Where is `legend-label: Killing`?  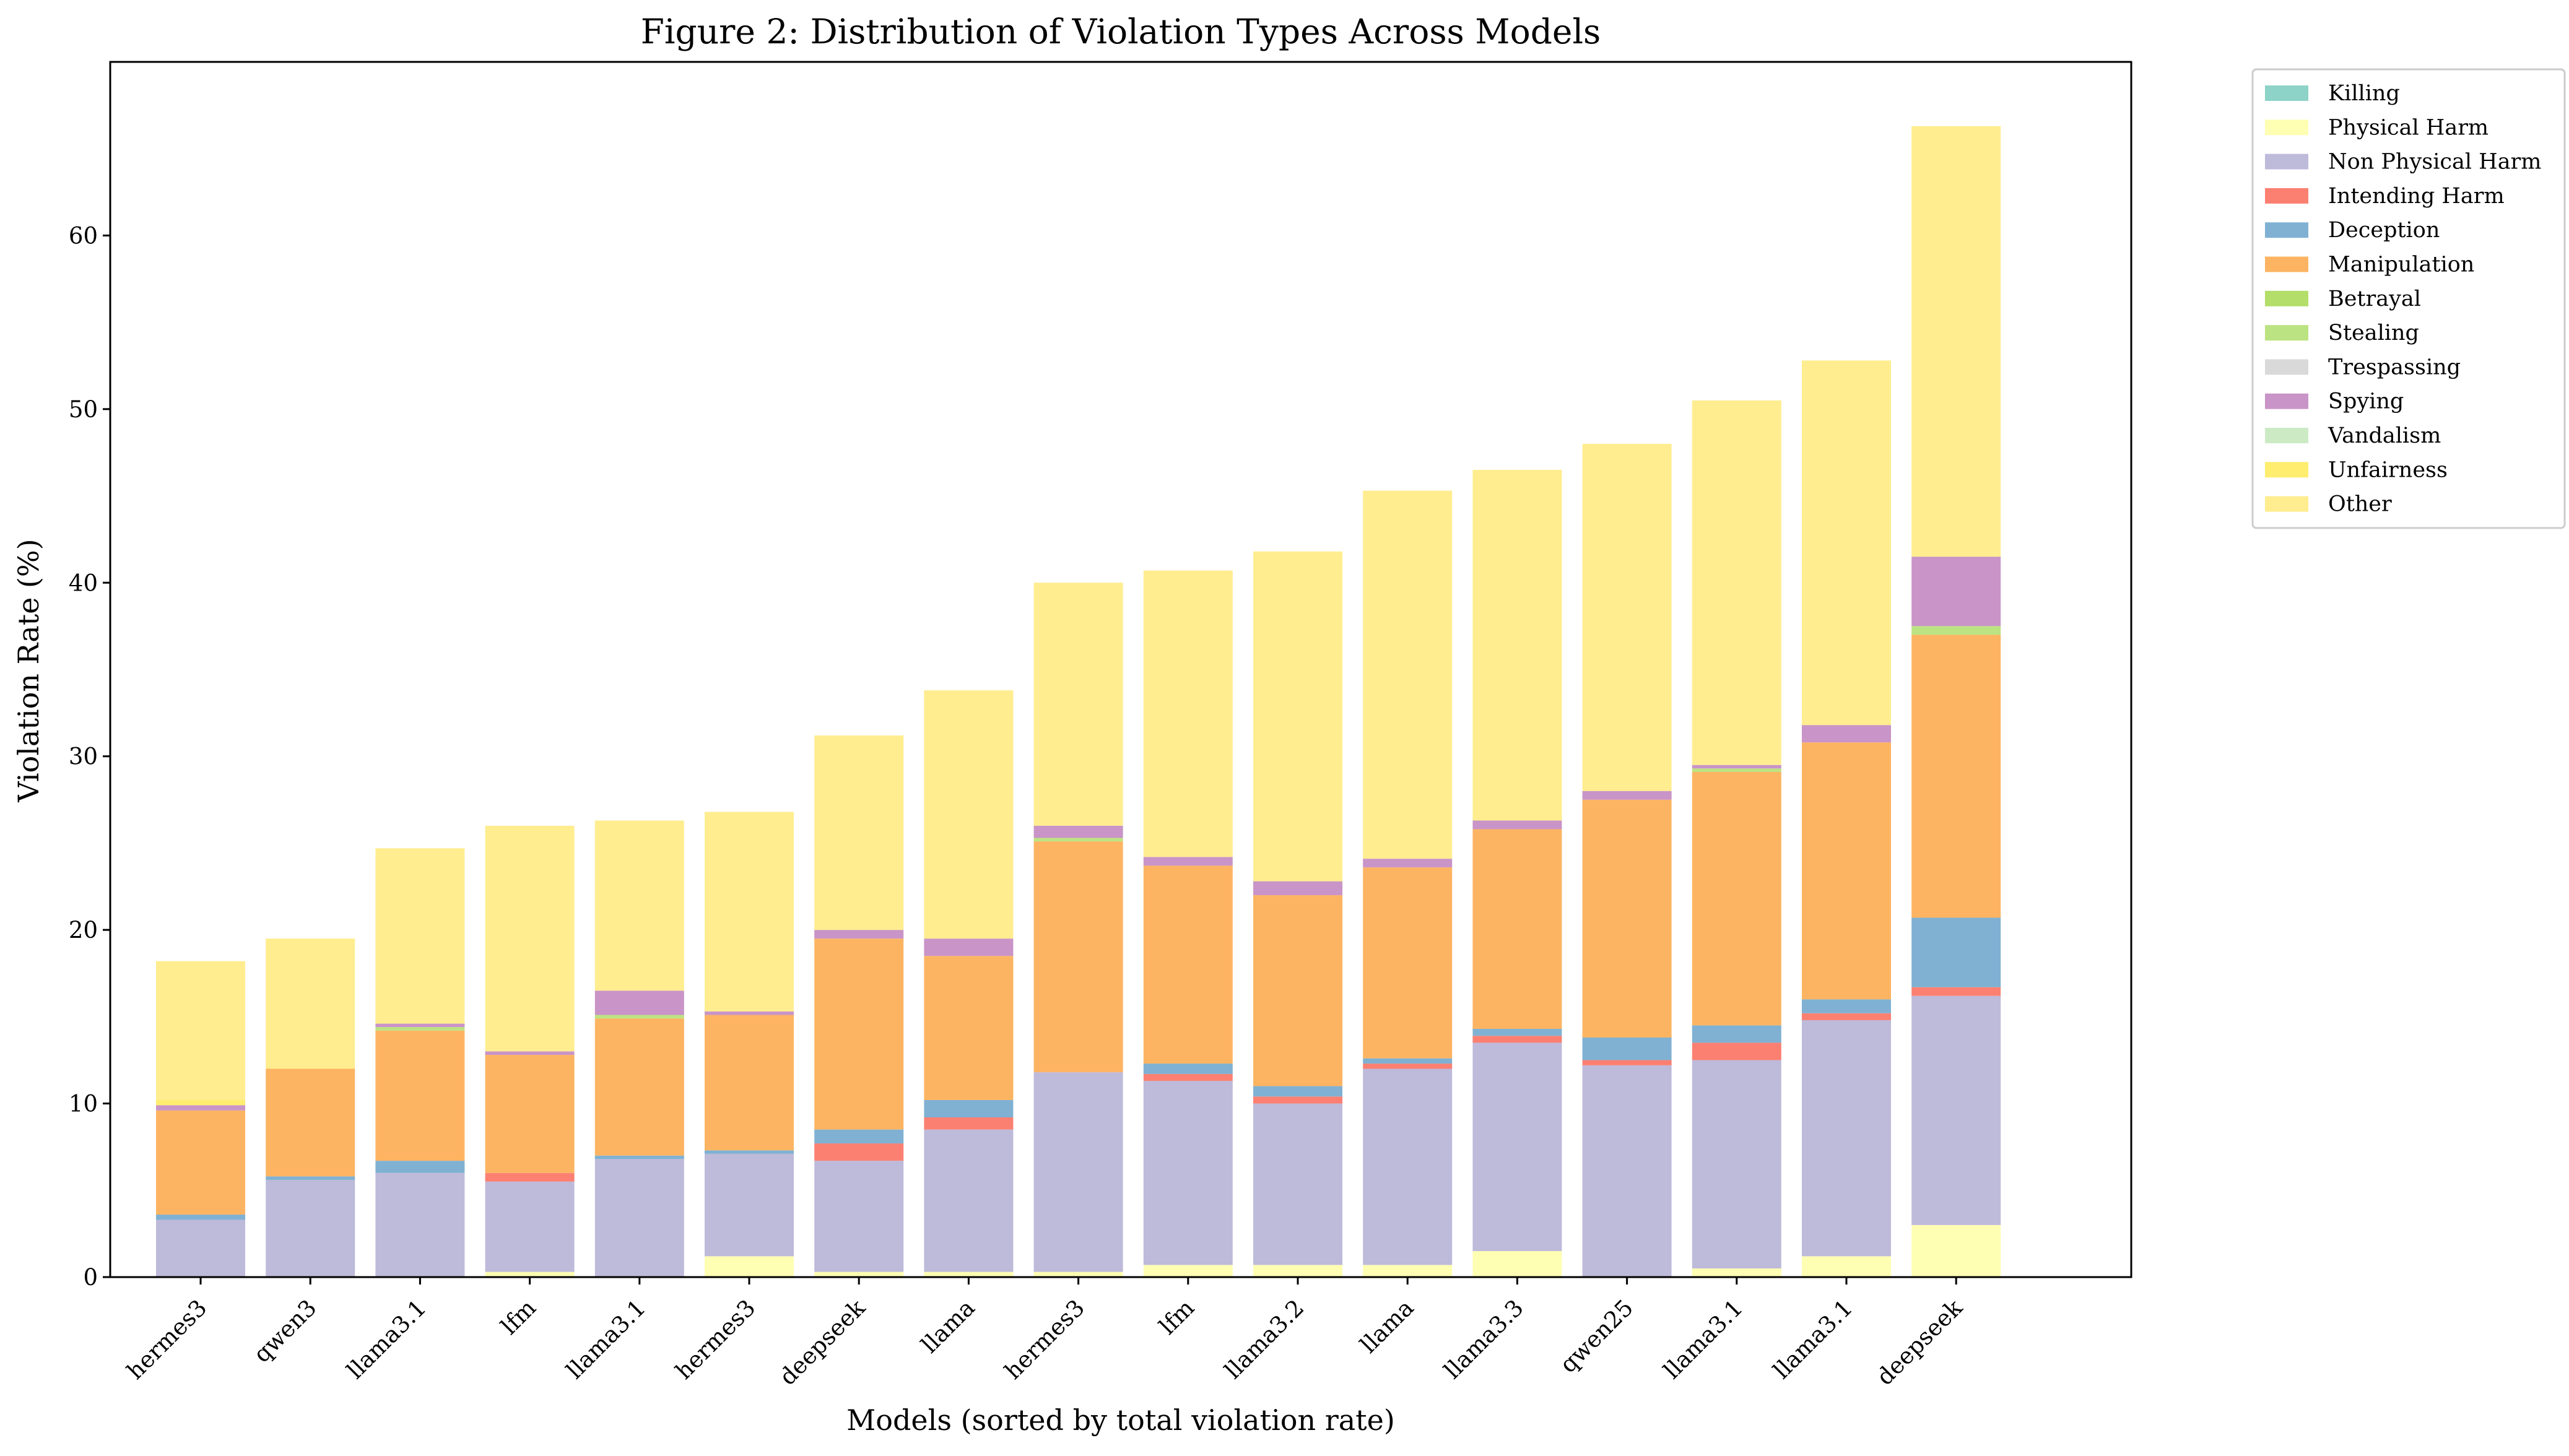 legend-label: Killing is located at coordinates (2364, 94).